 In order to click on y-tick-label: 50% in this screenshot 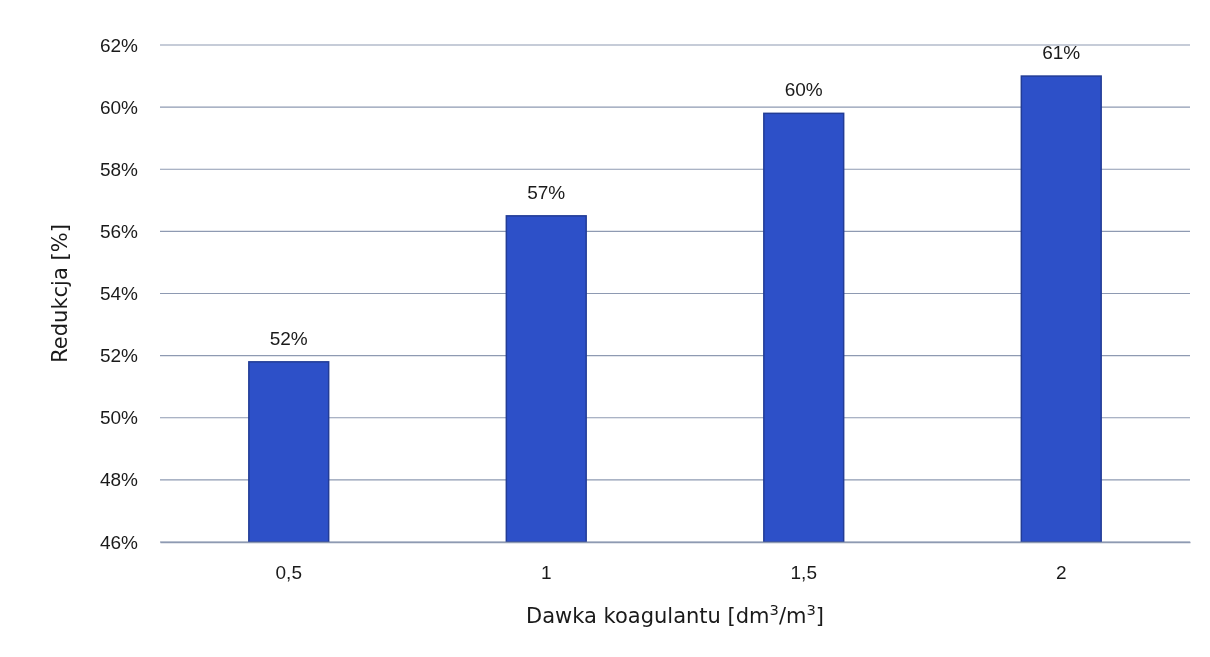, I will do `click(119, 418)`.